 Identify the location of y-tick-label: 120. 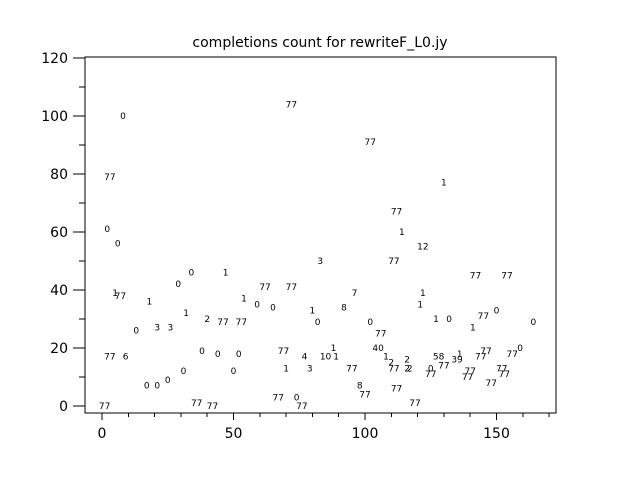
(54, 59).